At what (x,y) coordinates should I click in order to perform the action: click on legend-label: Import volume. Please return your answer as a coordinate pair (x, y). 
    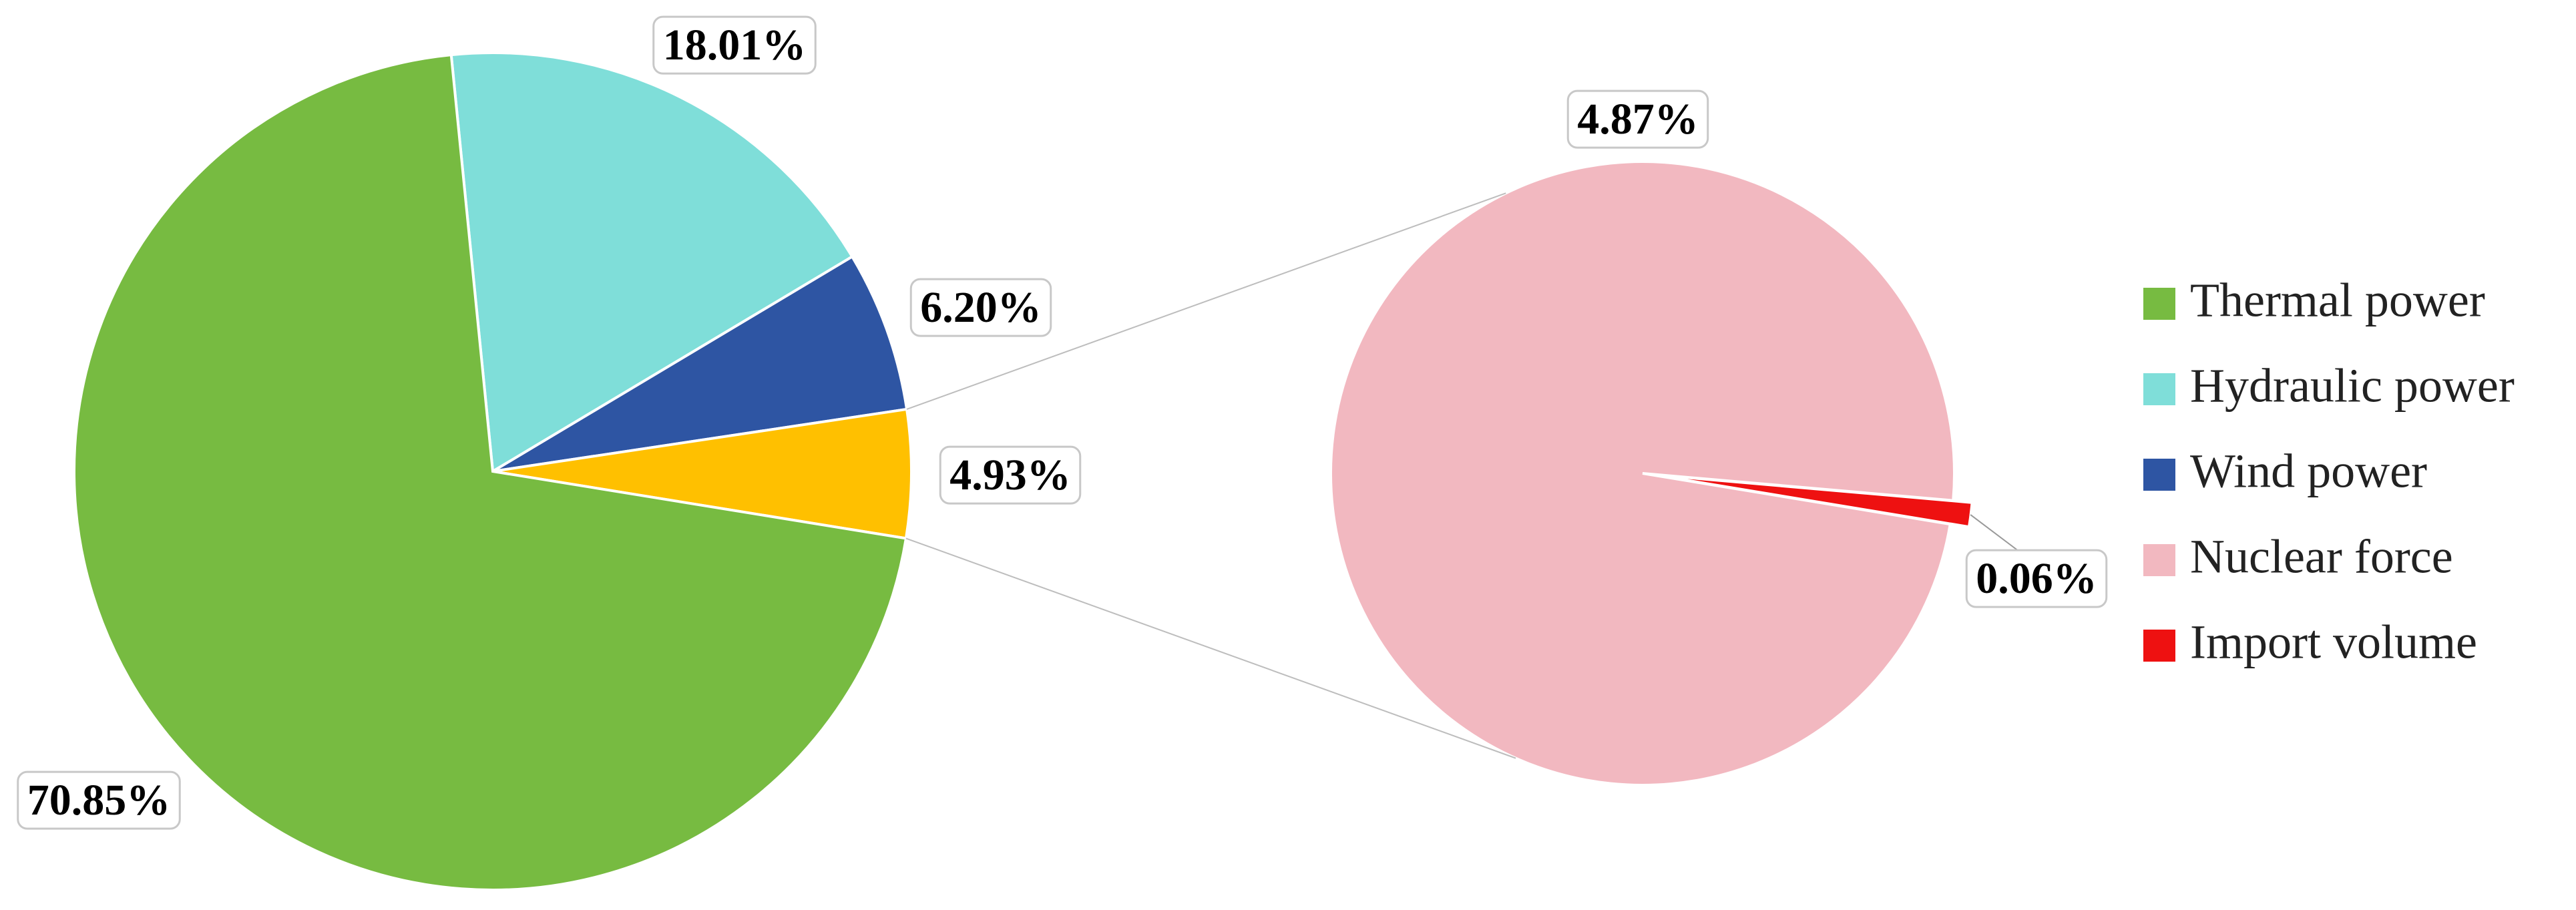
    Looking at the image, I should click on (2333, 642).